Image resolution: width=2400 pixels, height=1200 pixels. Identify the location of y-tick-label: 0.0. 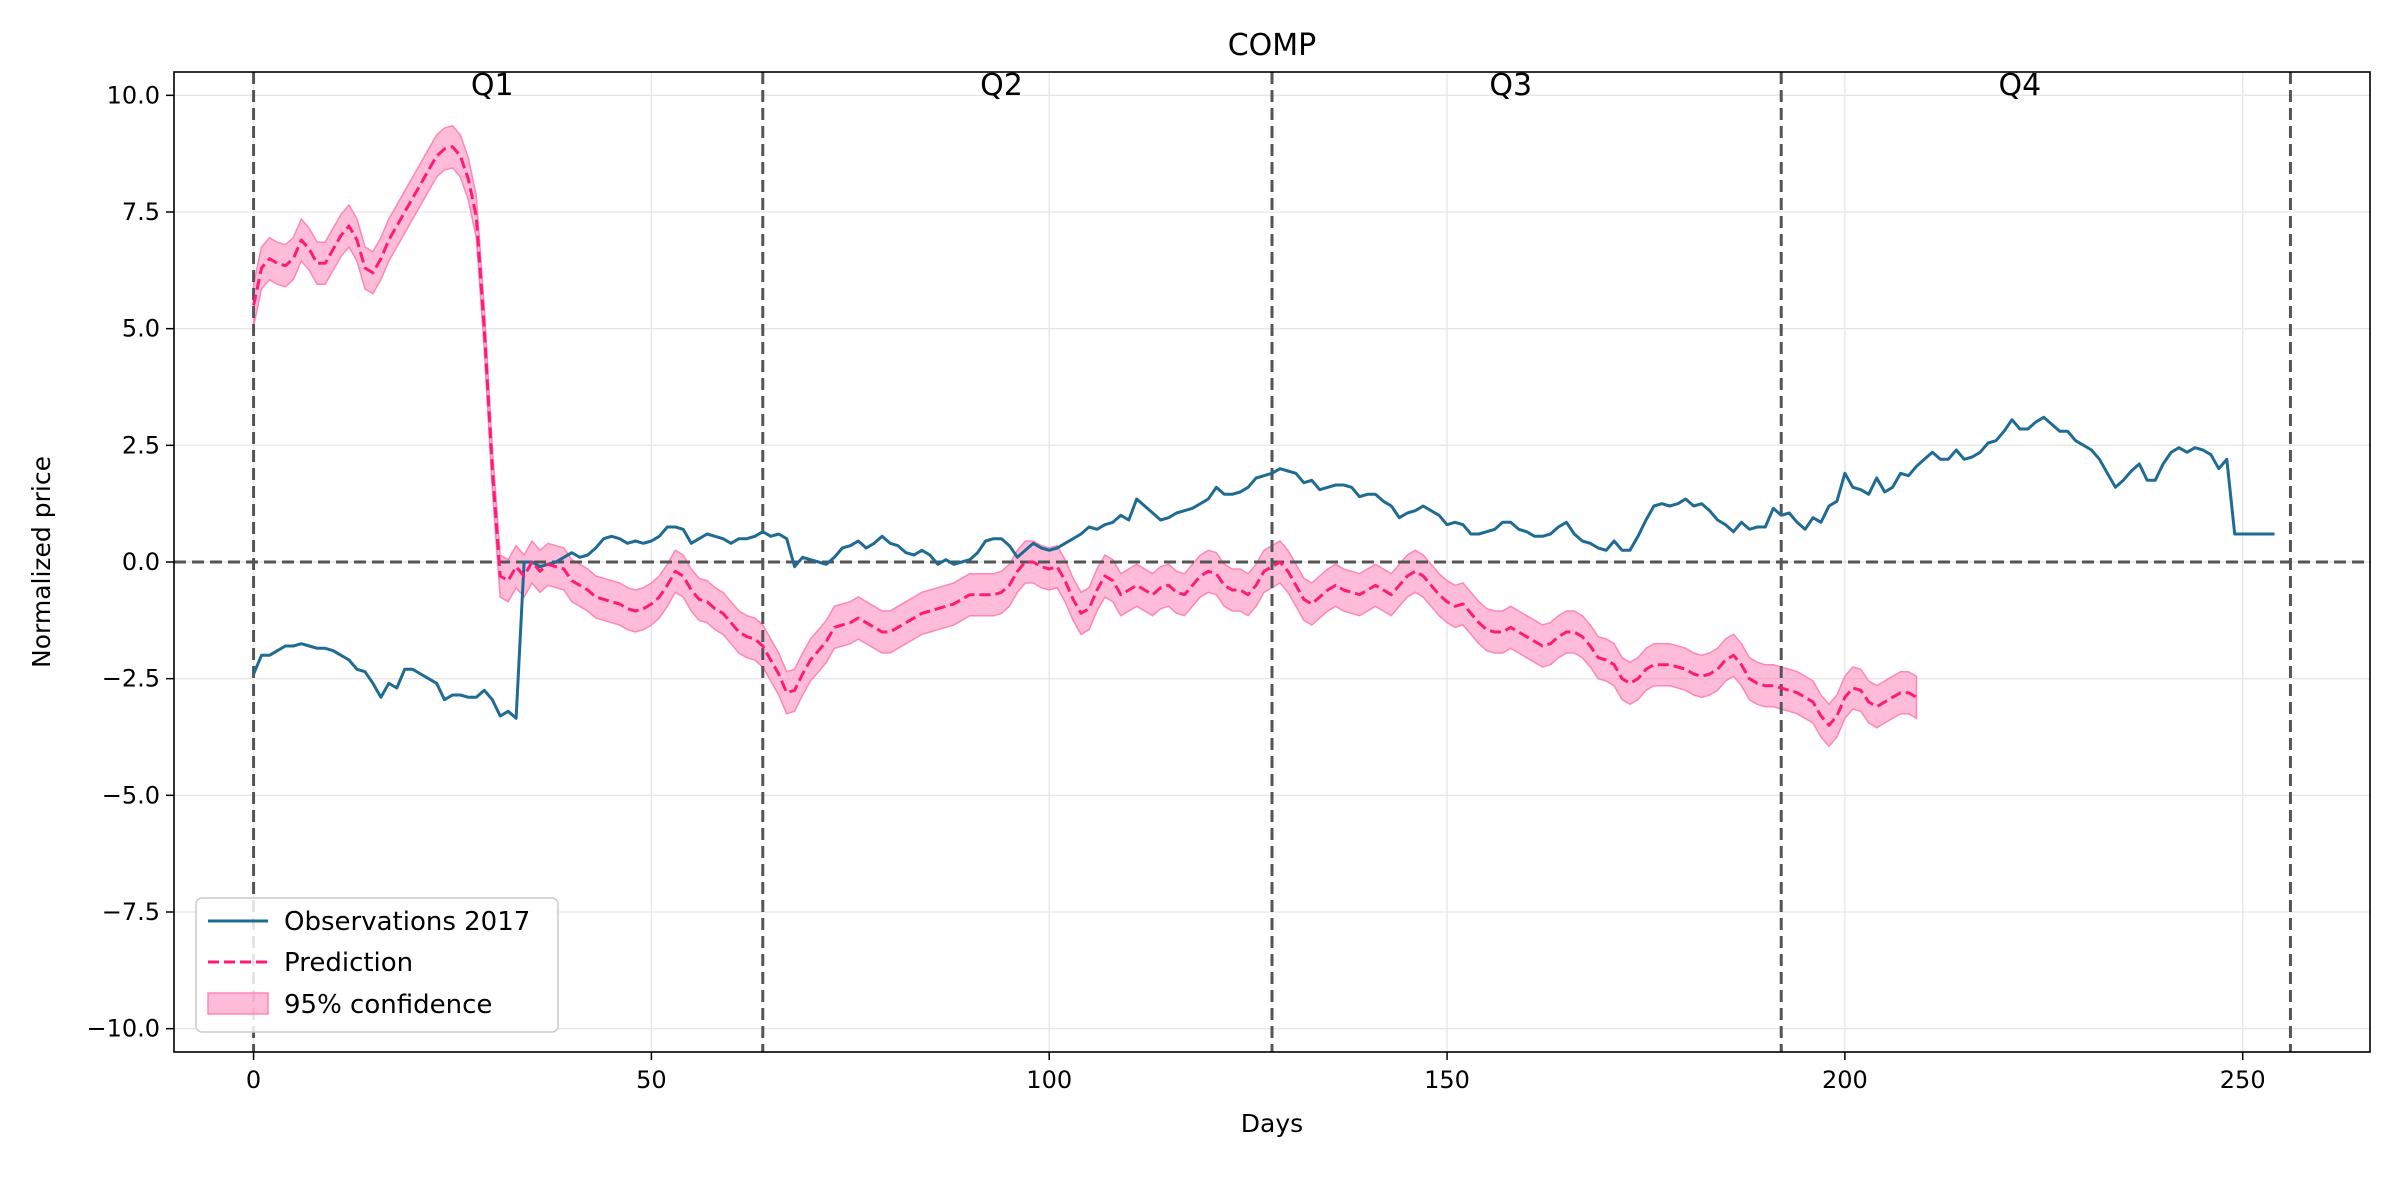
(141, 562).